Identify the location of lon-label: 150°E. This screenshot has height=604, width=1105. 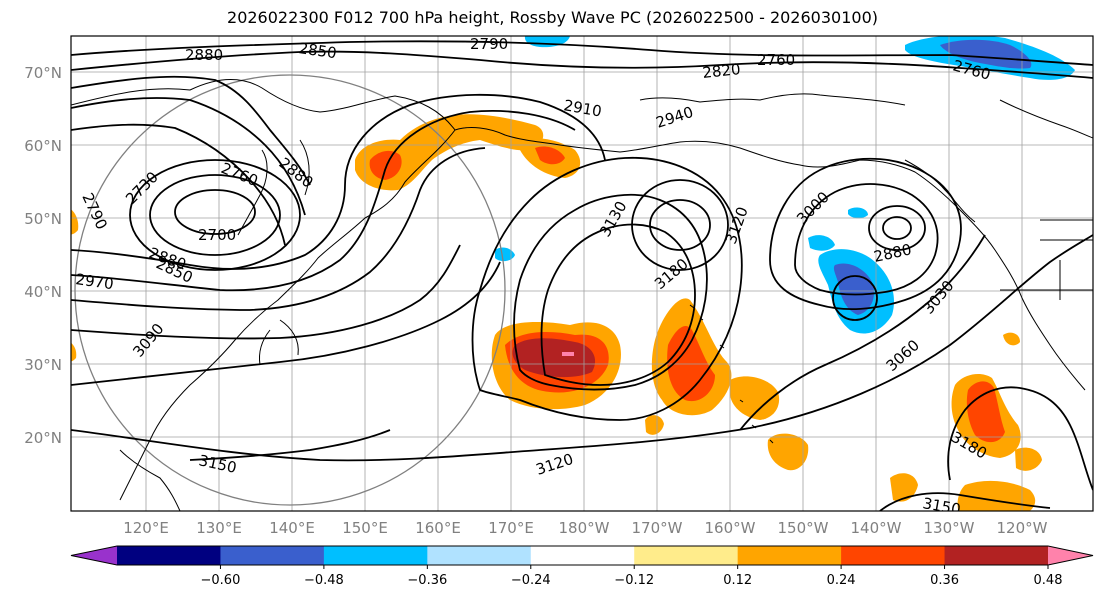
(365, 528).